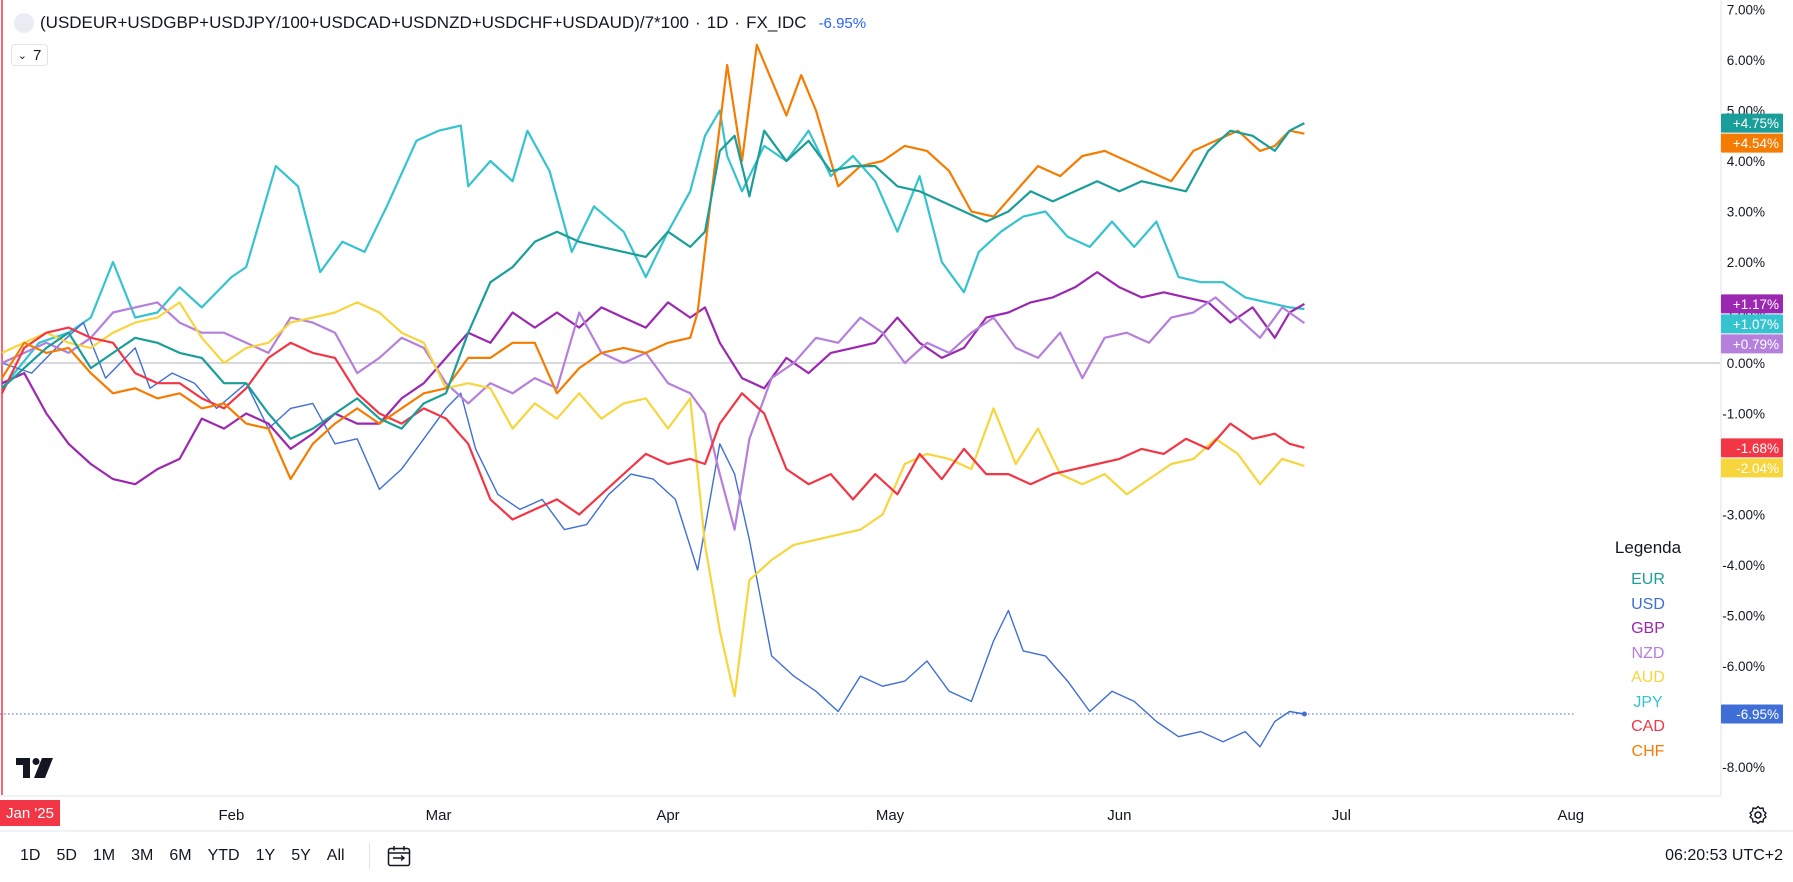 Image resolution: width=1793 pixels, height=882 pixels. Describe the element at coordinates (30, 855) in the screenshot. I see `range-button-1d: 1D` at that location.